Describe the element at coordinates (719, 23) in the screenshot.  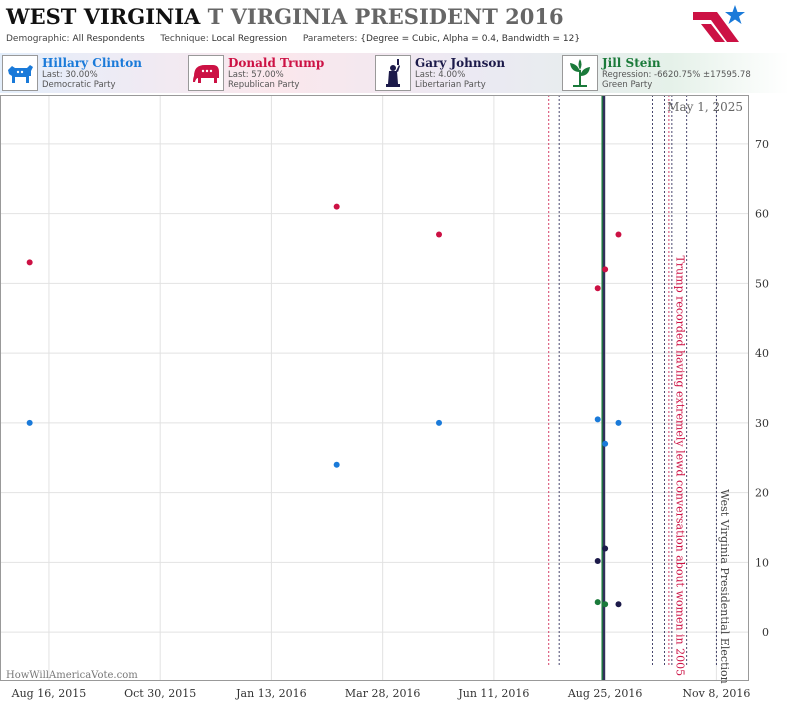
I see `site-logo-icon` at that location.